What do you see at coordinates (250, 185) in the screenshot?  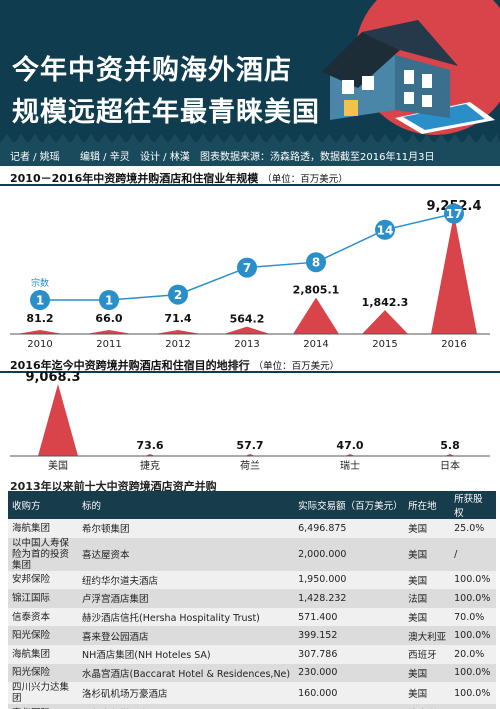 I see `chart1-rule` at bounding box center [250, 185].